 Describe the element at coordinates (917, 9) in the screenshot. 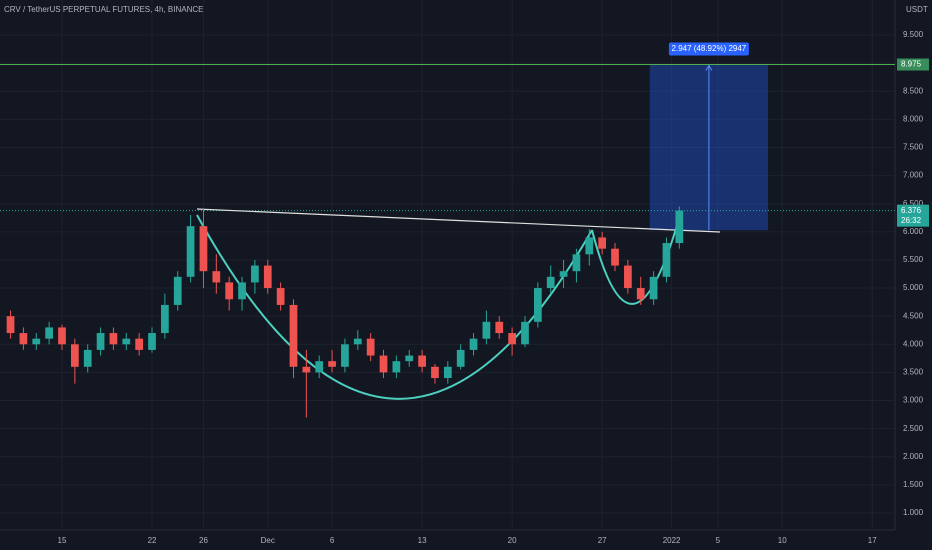

I see `currency-label: USDT` at that location.